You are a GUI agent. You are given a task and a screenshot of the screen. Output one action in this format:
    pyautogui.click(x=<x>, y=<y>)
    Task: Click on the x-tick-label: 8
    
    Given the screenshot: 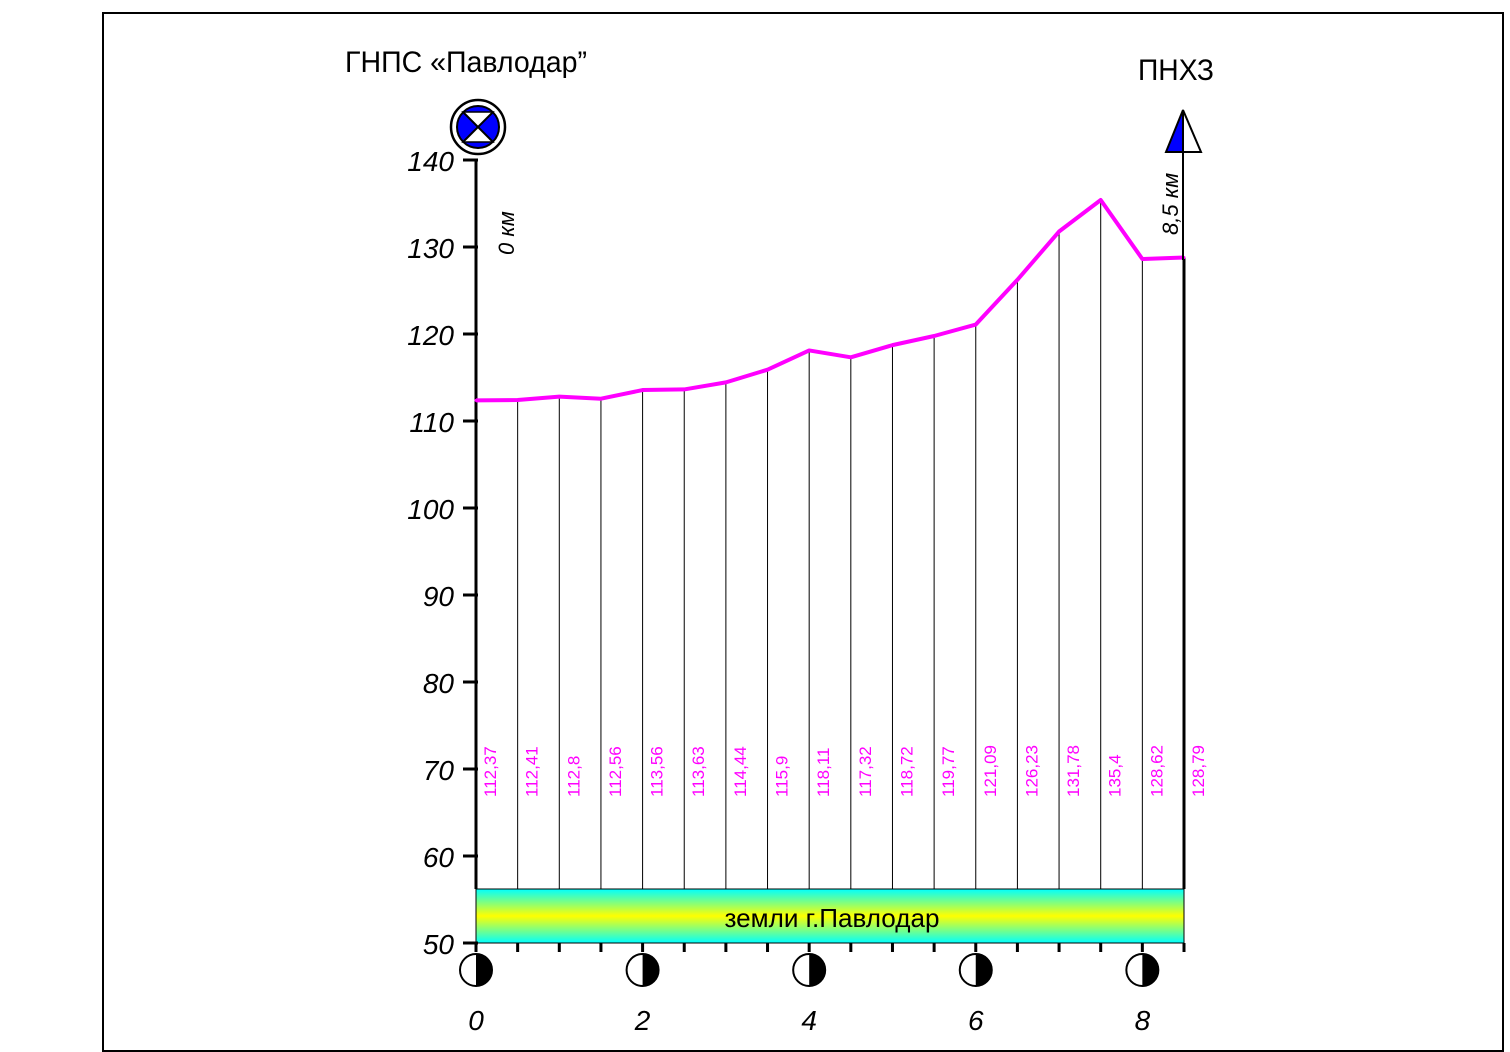 What is the action you would take?
    pyautogui.click(x=1143, y=1020)
    